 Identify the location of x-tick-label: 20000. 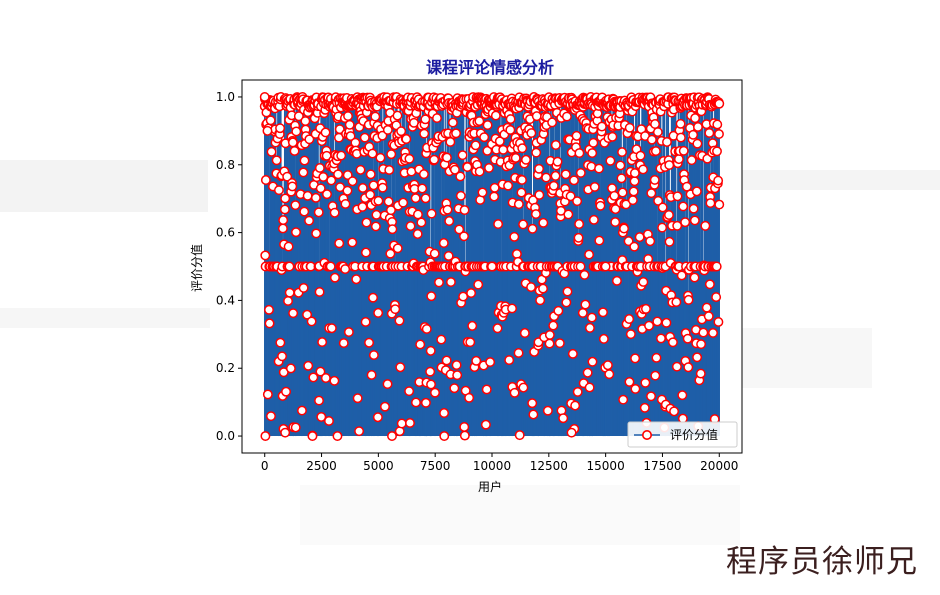
(719, 466).